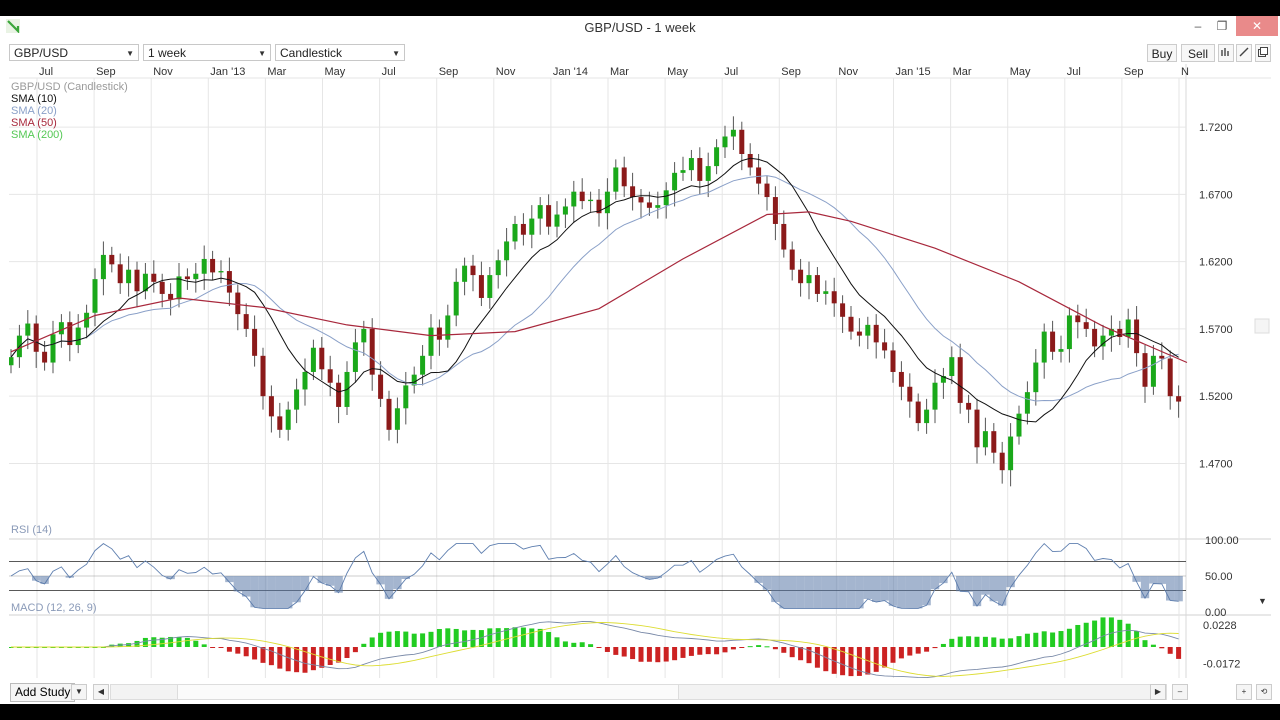 This screenshot has height=720, width=1280. Describe the element at coordinates (428, 692) in the screenshot. I see `scroll-thumb` at that location.